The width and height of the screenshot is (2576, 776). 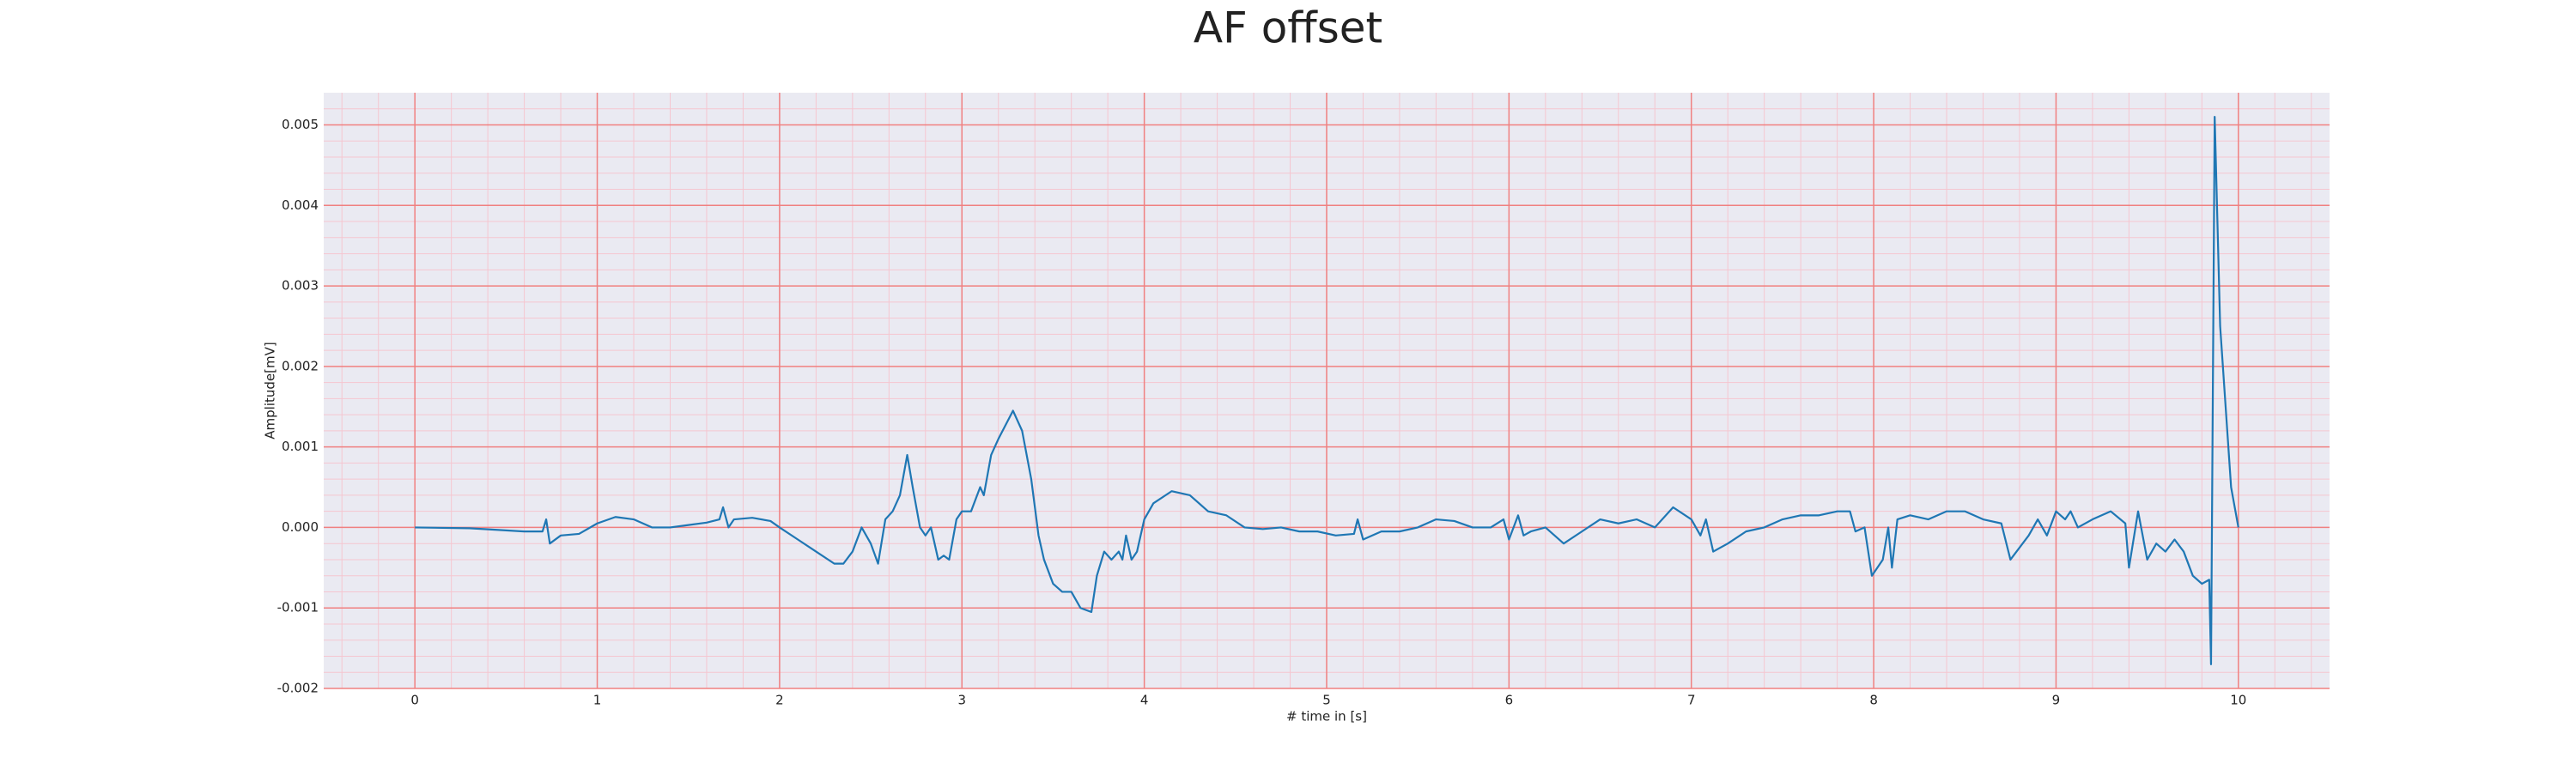 What do you see at coordinates (301, 205) in the screenshot?
I see `y-tick-label: 0.004` at bounding box center [301, 205].